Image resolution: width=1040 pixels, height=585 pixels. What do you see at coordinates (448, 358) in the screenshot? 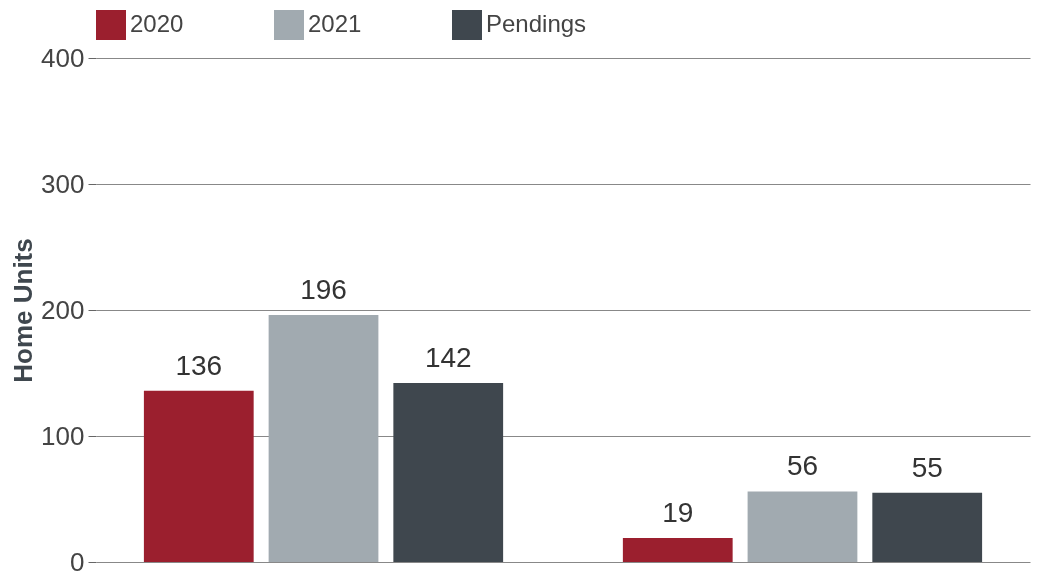
I see `data-label: 142` at bounding box center [448, 358].